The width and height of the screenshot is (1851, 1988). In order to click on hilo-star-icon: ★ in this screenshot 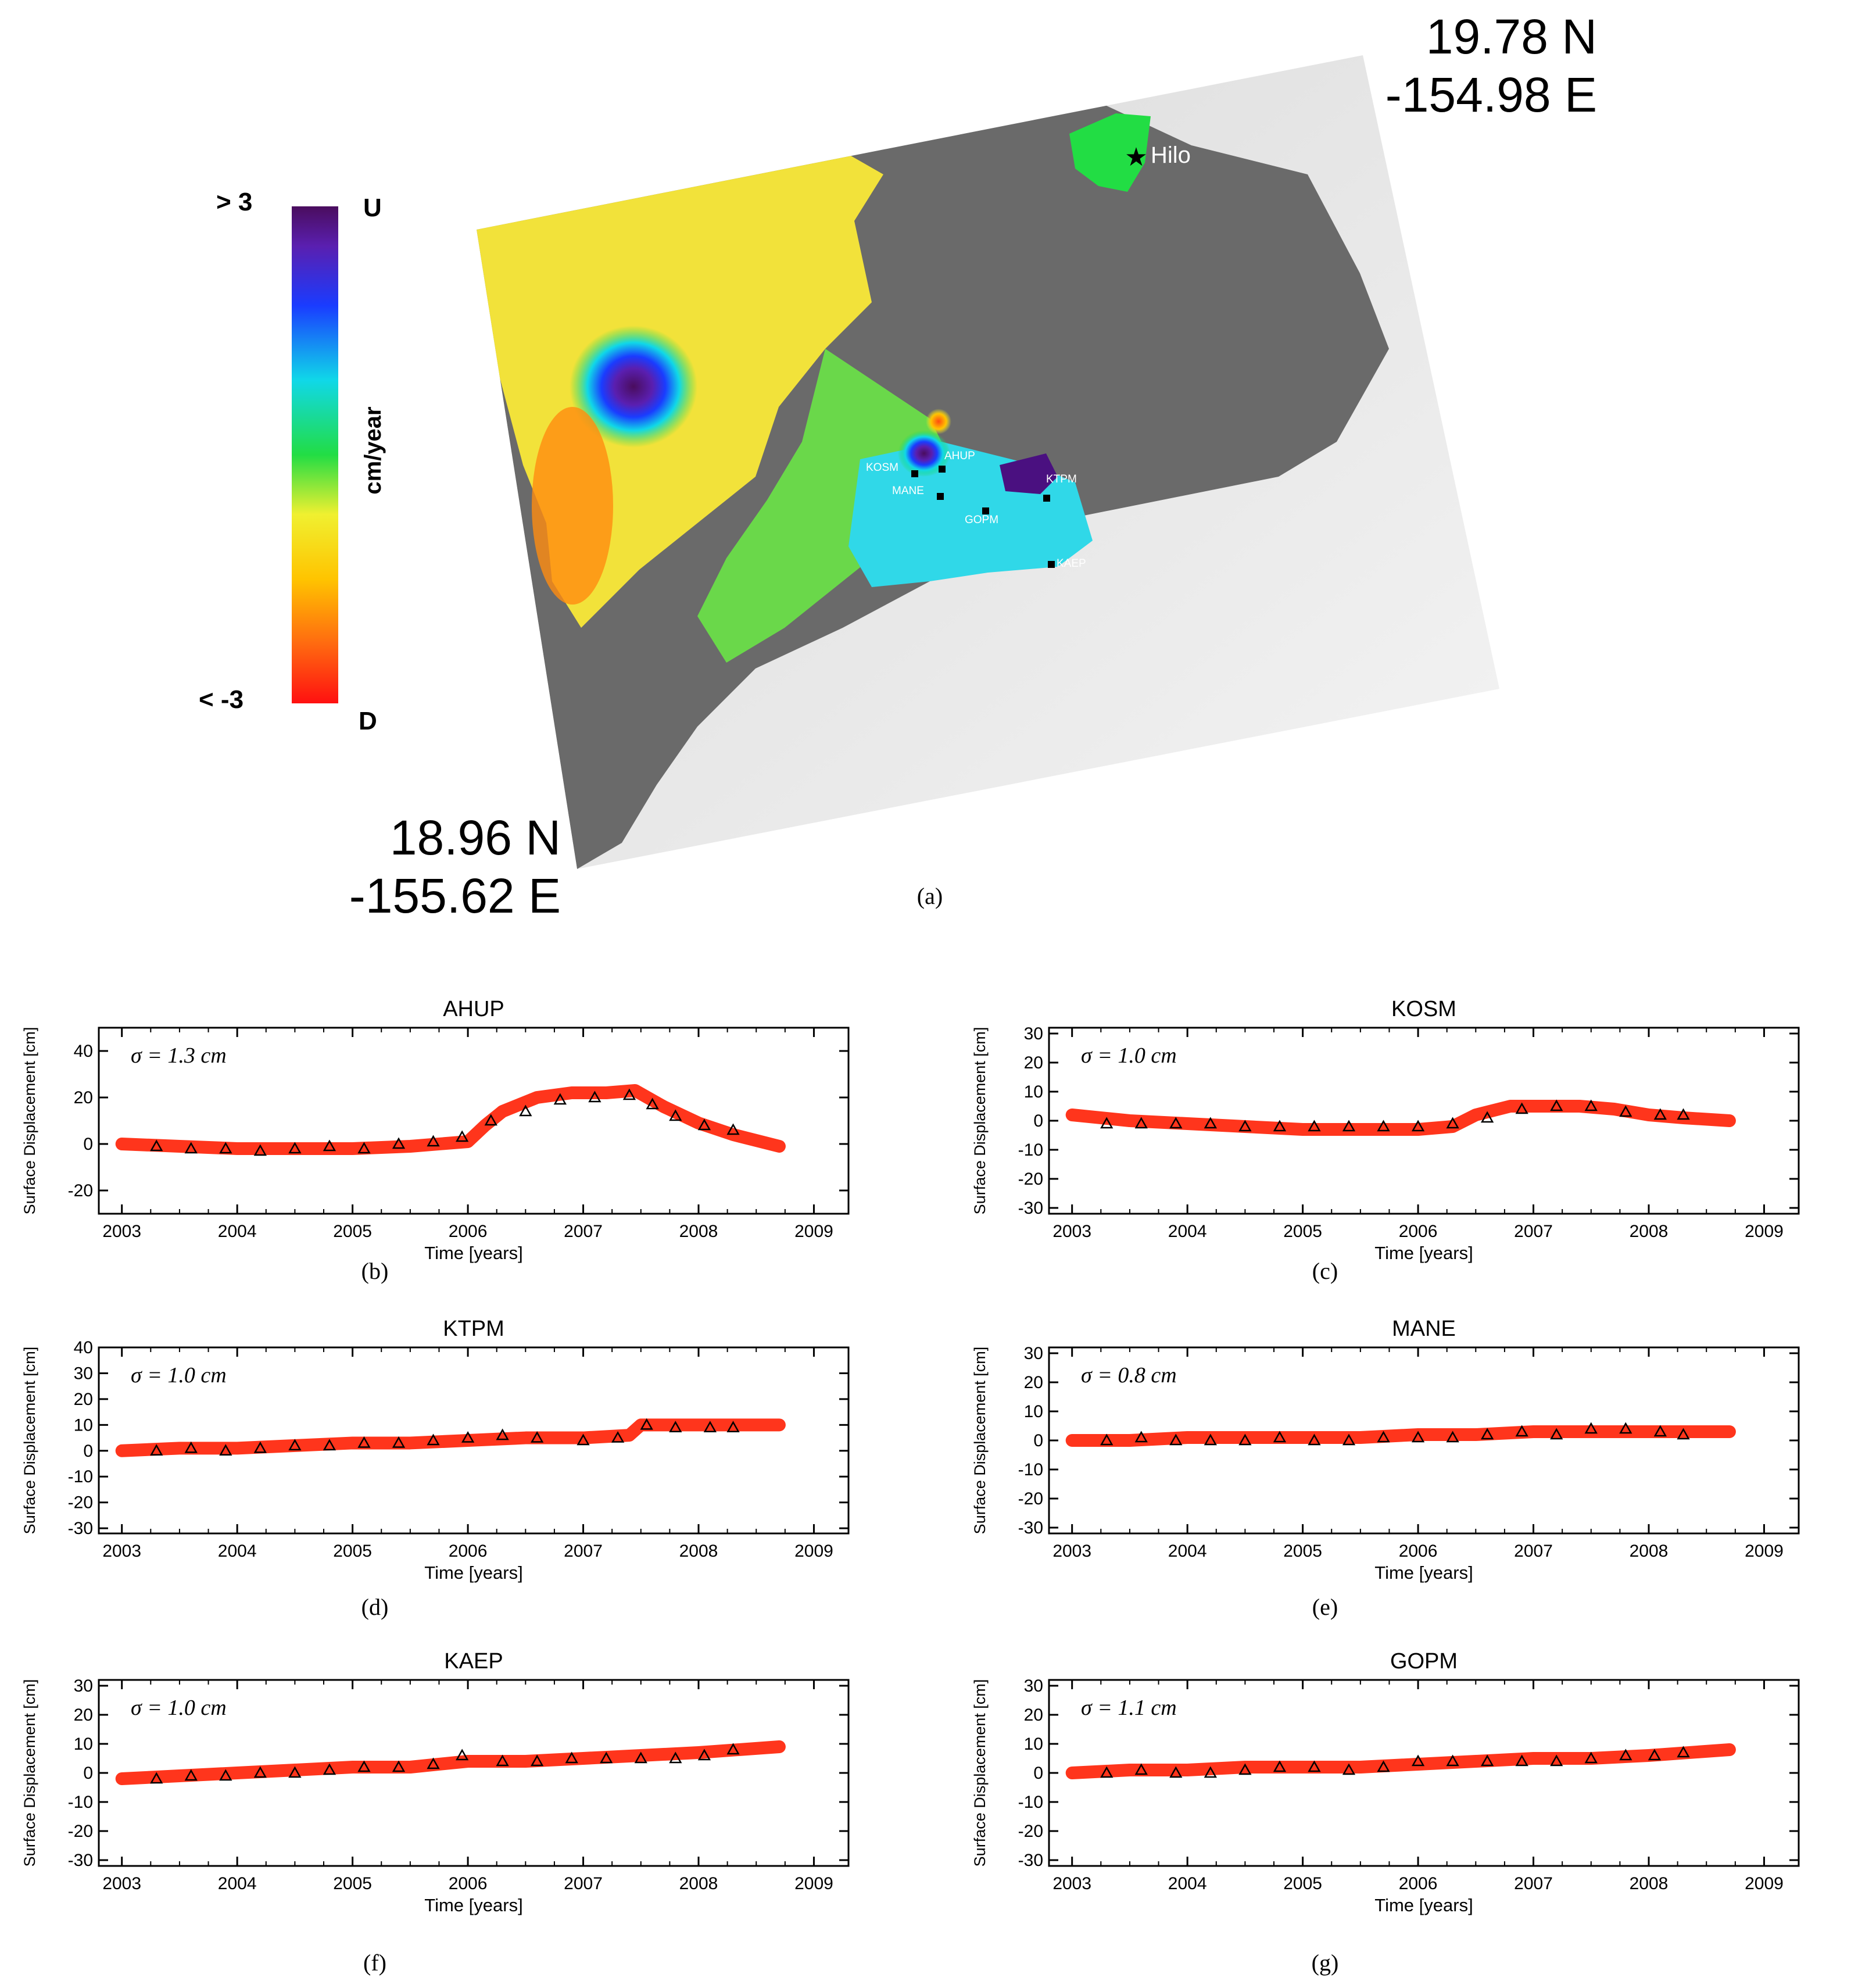, I will do `click(1136, 157)`.